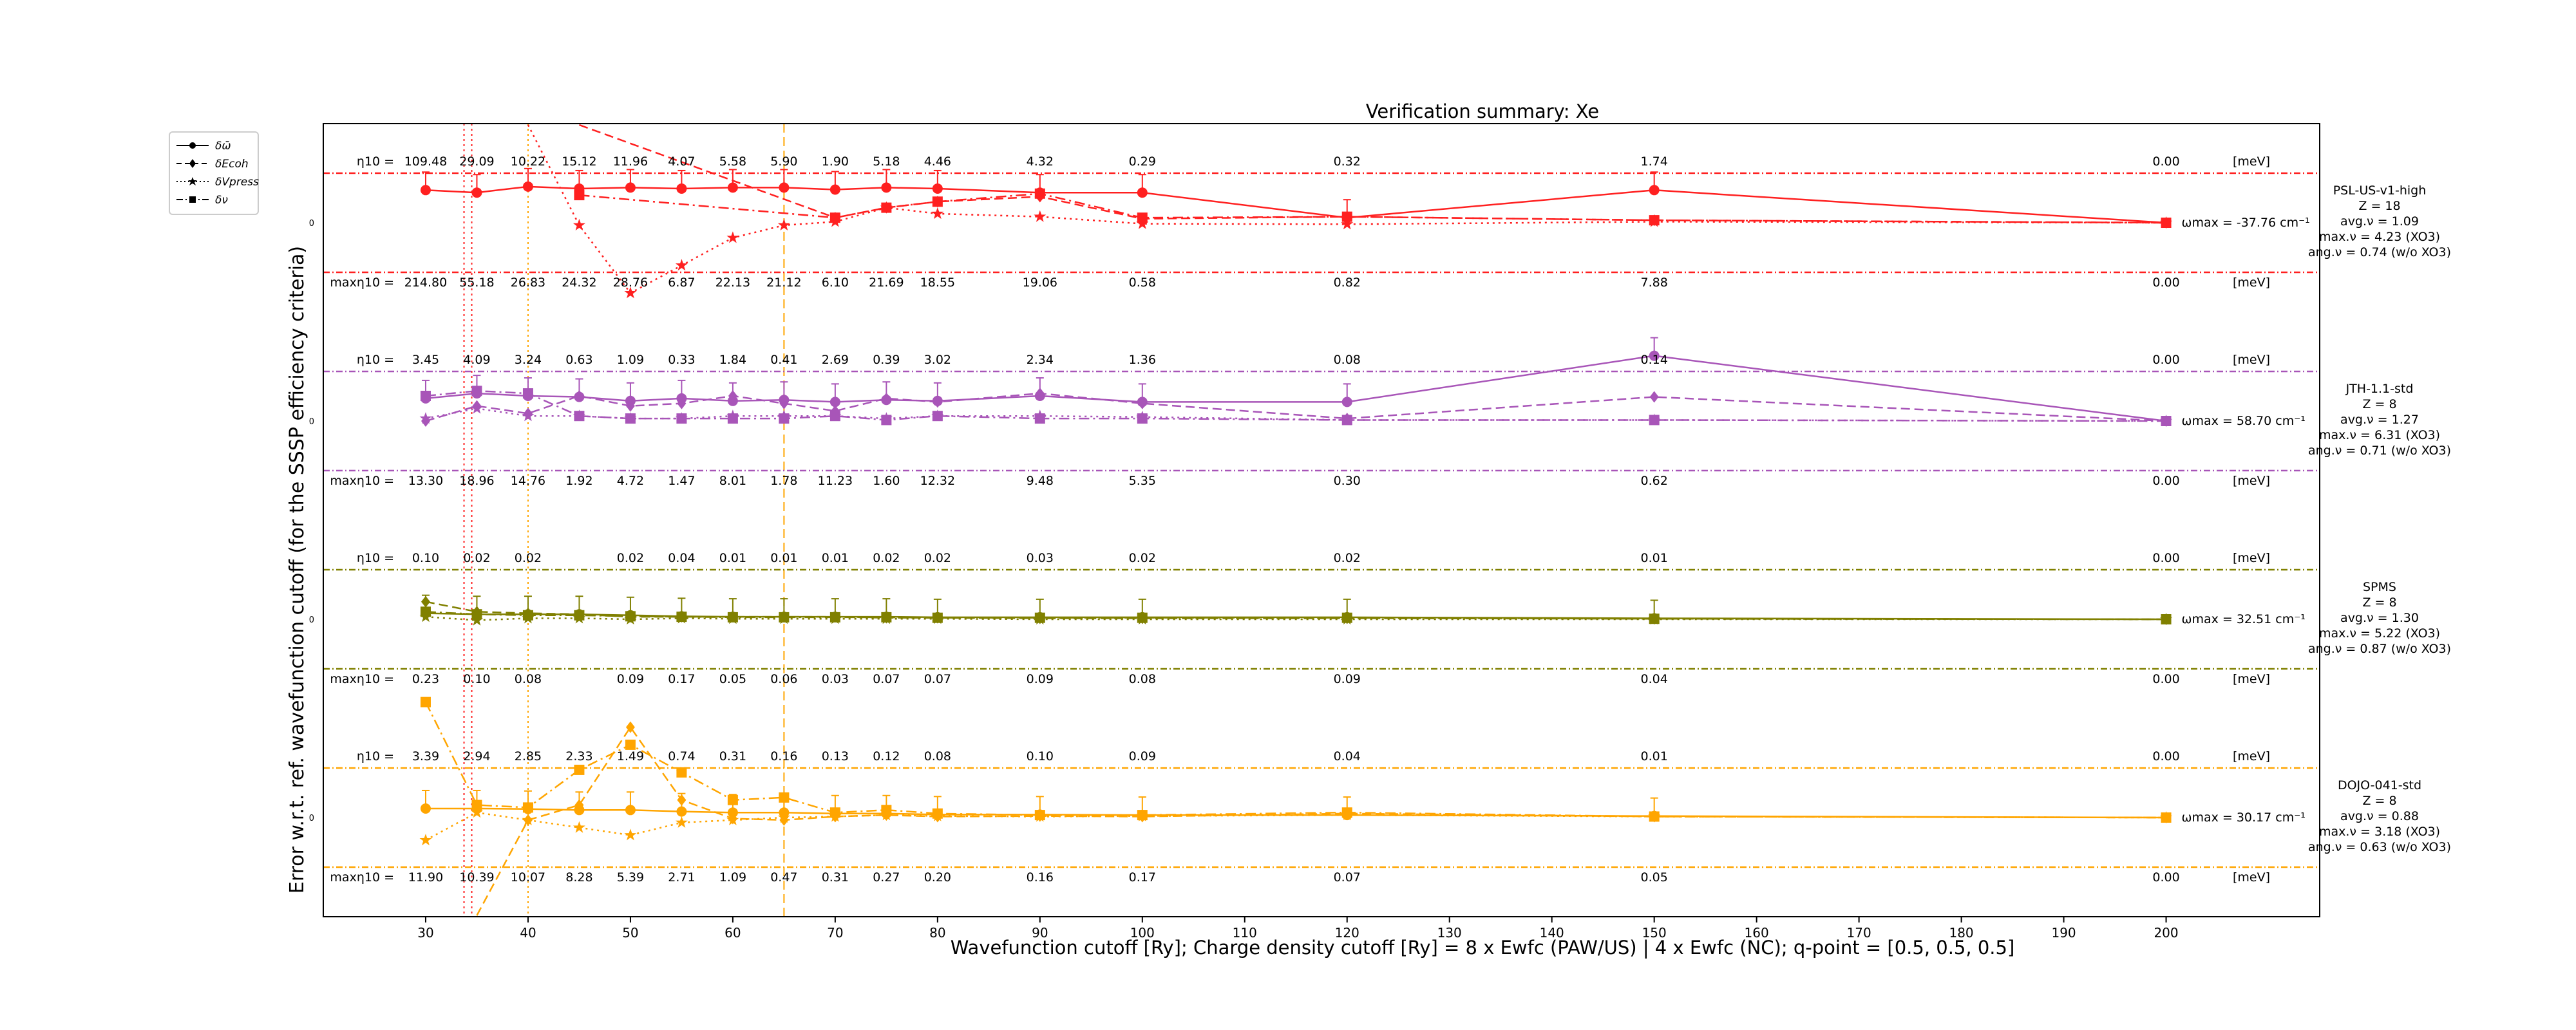  Describe the element at coordinates (528, 360) in the screenshot. I see `eta-label: 3.24` at that location.